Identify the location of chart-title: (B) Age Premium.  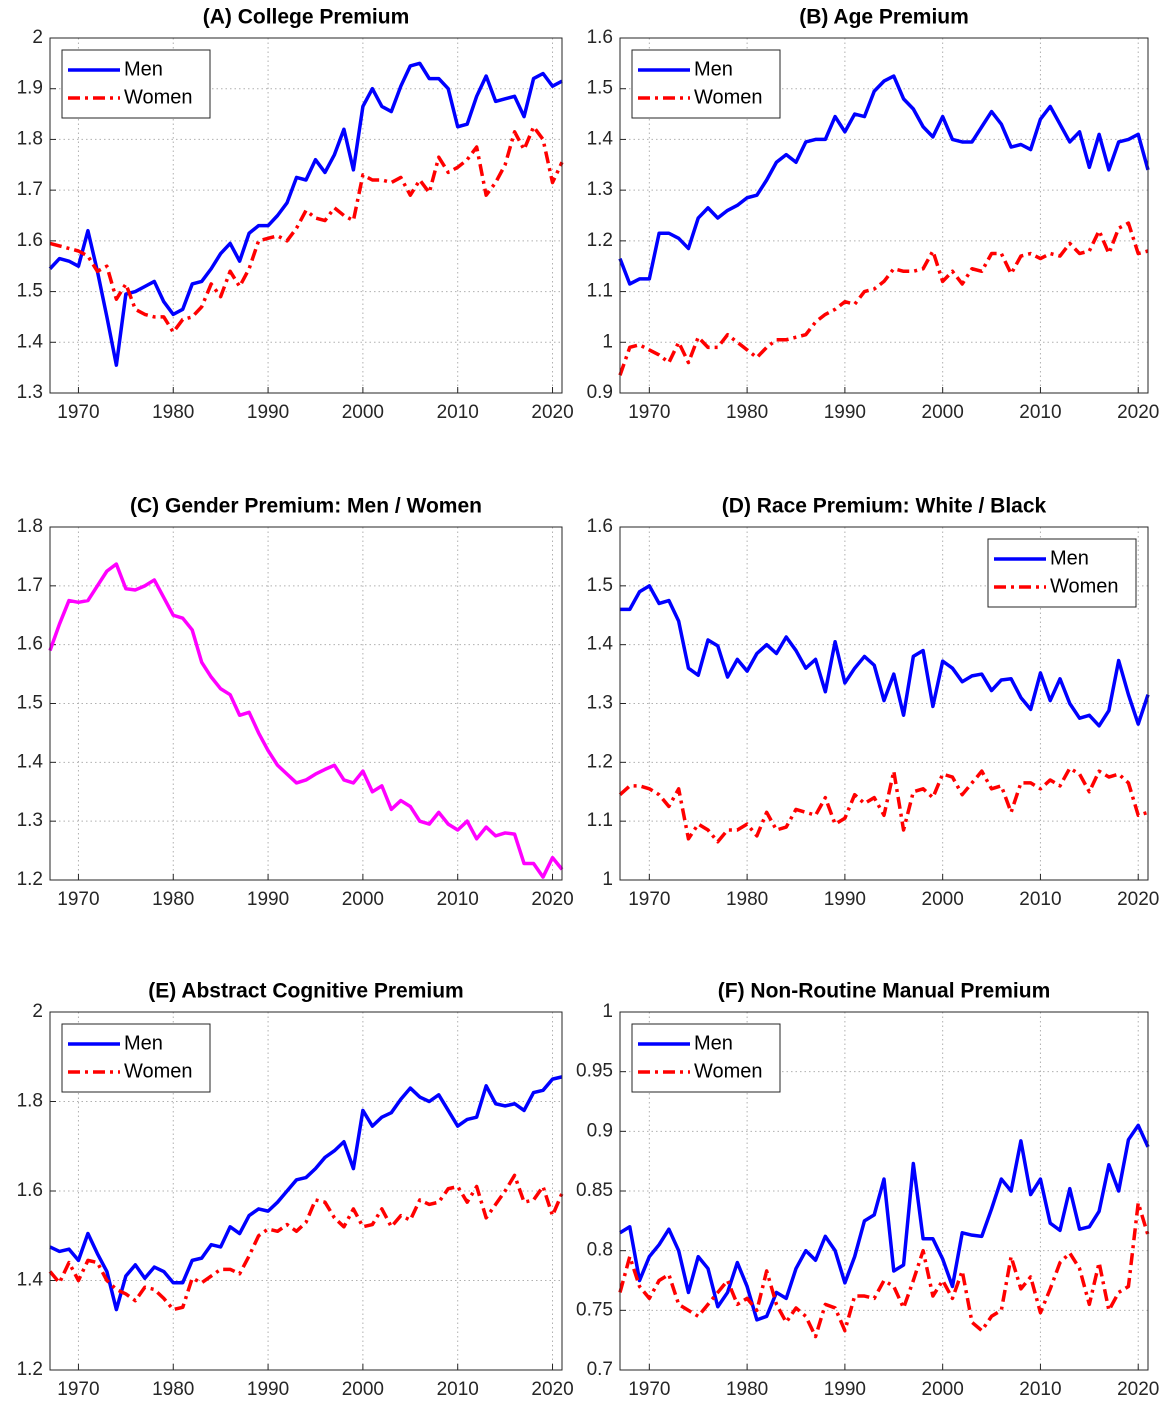
(884, 17).